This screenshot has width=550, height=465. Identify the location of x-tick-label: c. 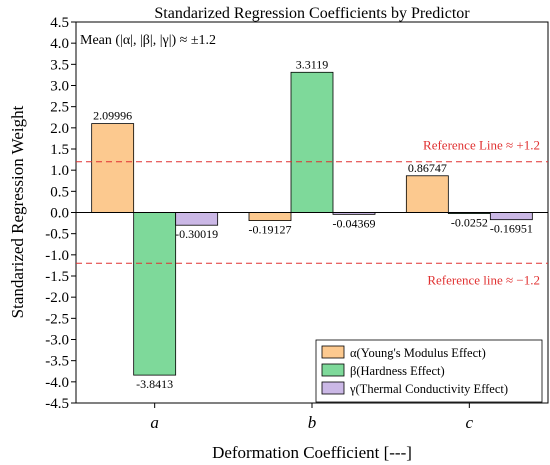
(470, 422).